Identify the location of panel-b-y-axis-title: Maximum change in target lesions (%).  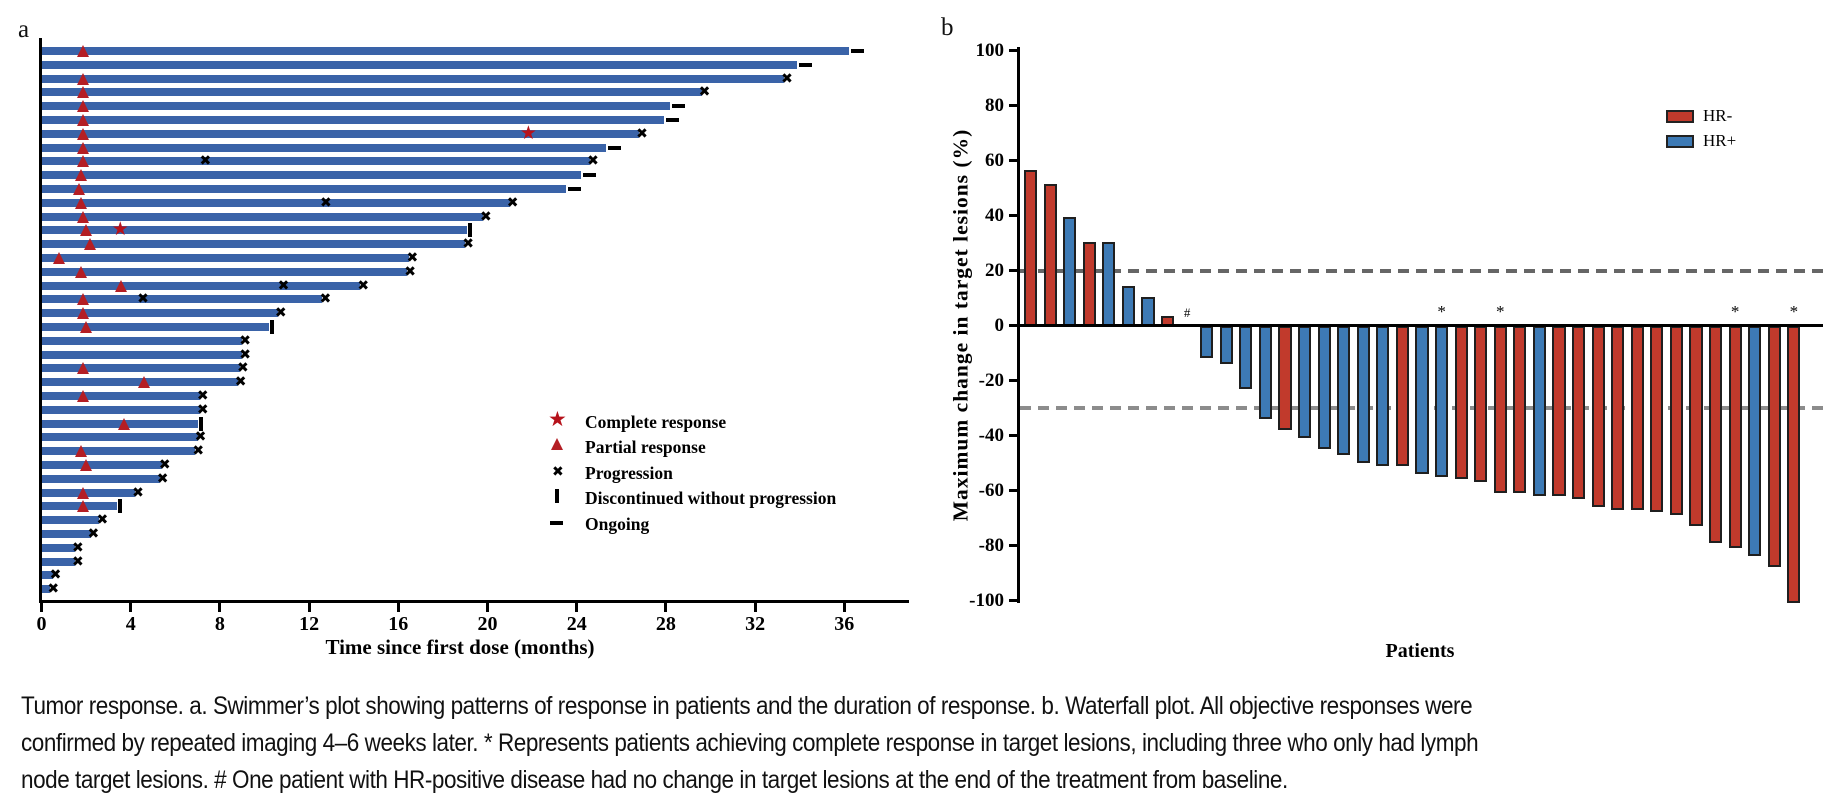
(960, 325).